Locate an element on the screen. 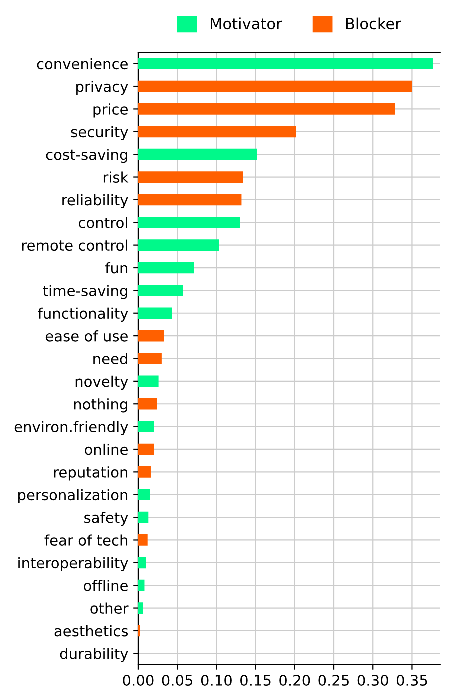 The image size is (454, 700). y-tick-label: privacy is located at coordinates (102, 88).